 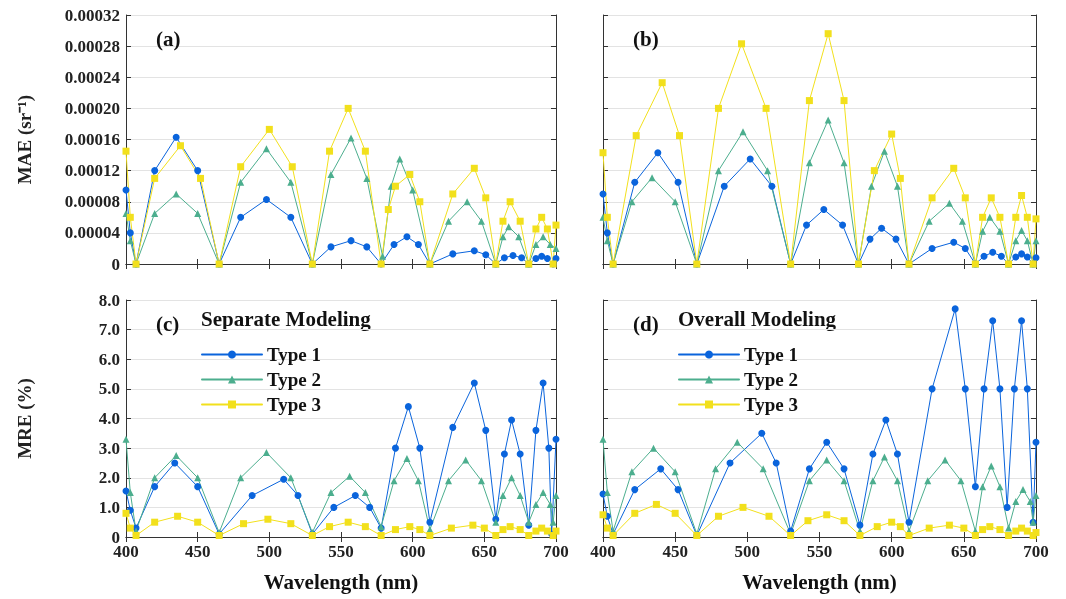 What do you see at coordinates (757, 318) in the screenshot?
I see `legend-title: Overall Modeling` at bounding box center [757, 318].